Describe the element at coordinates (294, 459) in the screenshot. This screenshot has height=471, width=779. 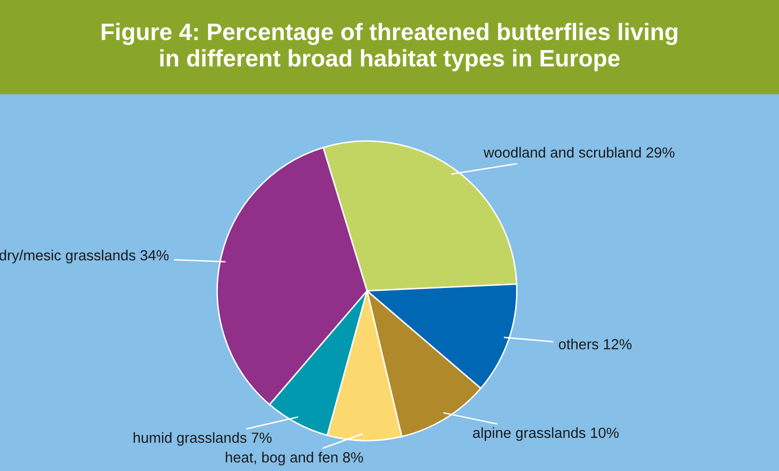
I see `slice-label: heat, bog and fen 8%` at that location.